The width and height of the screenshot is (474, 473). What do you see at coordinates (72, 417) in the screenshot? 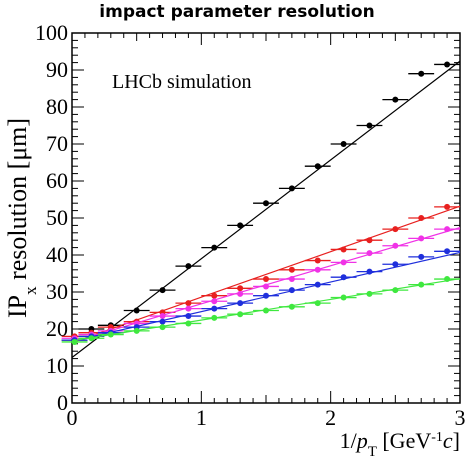
I see `x-tick-label: 0` at bounding box center [72, 417].